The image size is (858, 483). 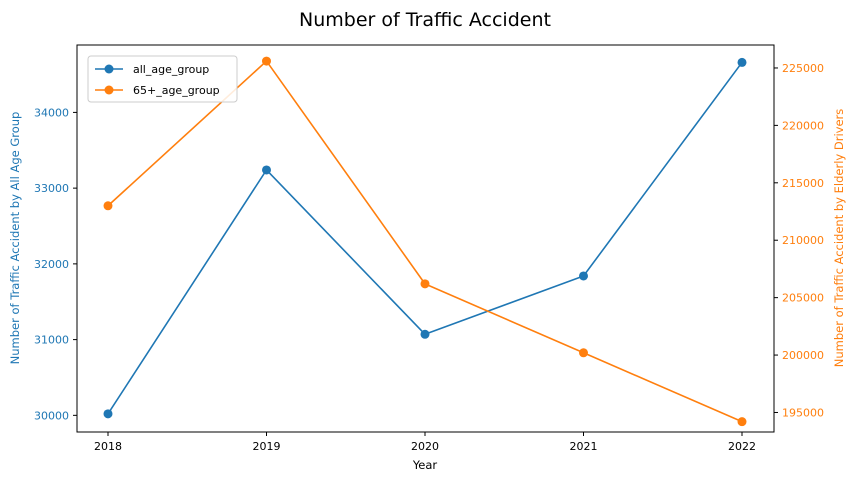 What do you see at coordinates (803, 298) in the screenshot?
I see `y-right-tick-label: 205000` at bounding box center [803, 298].